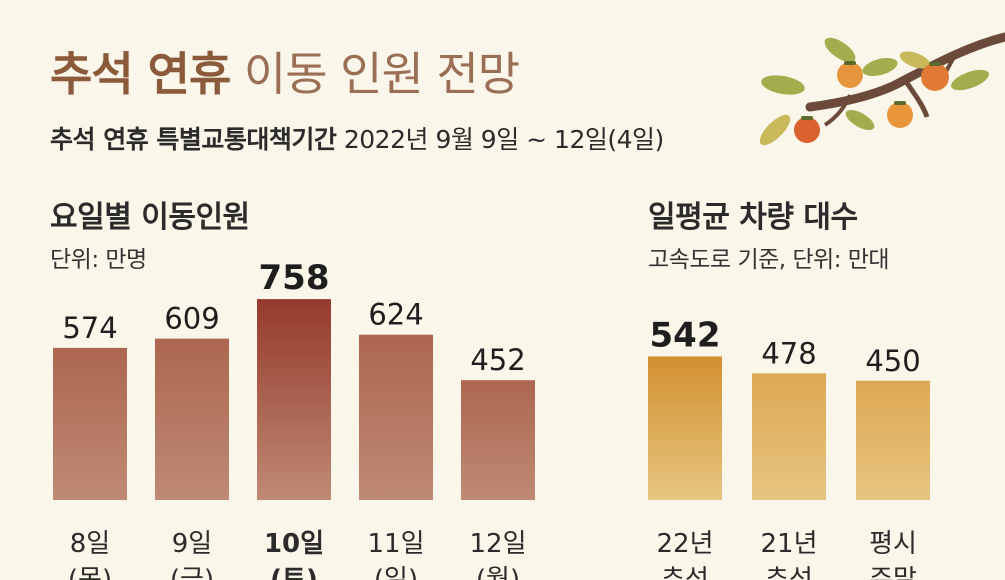 Image resolution: width=1005 pixels, height=580 pixels. What do you see at coordinates (753, 217) in the screenshot?
I see `right-chart-title: 일평균 차량 대수` at bounding box center [753, 217].